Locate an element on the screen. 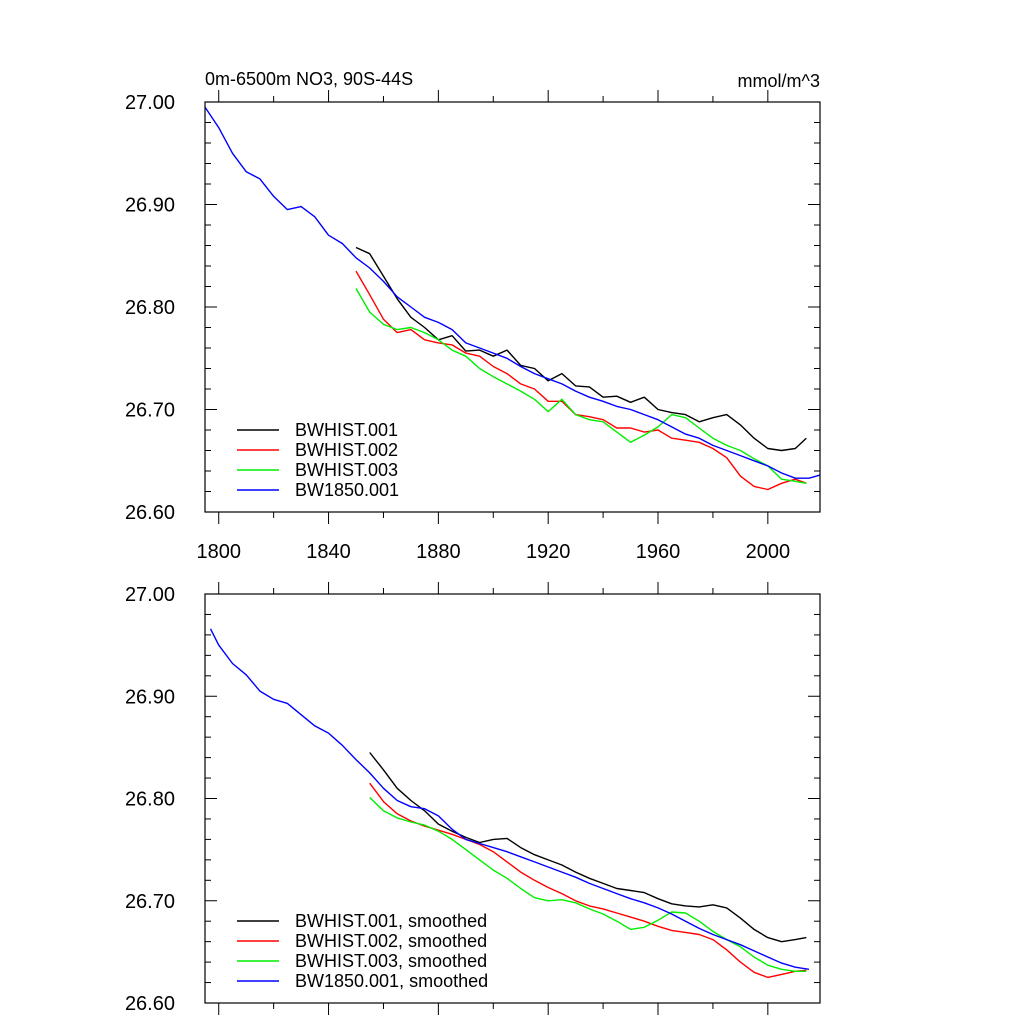 The image size is (1024, 1024). legend-label: BWHIST.002 is located at coordinates (346, 450).